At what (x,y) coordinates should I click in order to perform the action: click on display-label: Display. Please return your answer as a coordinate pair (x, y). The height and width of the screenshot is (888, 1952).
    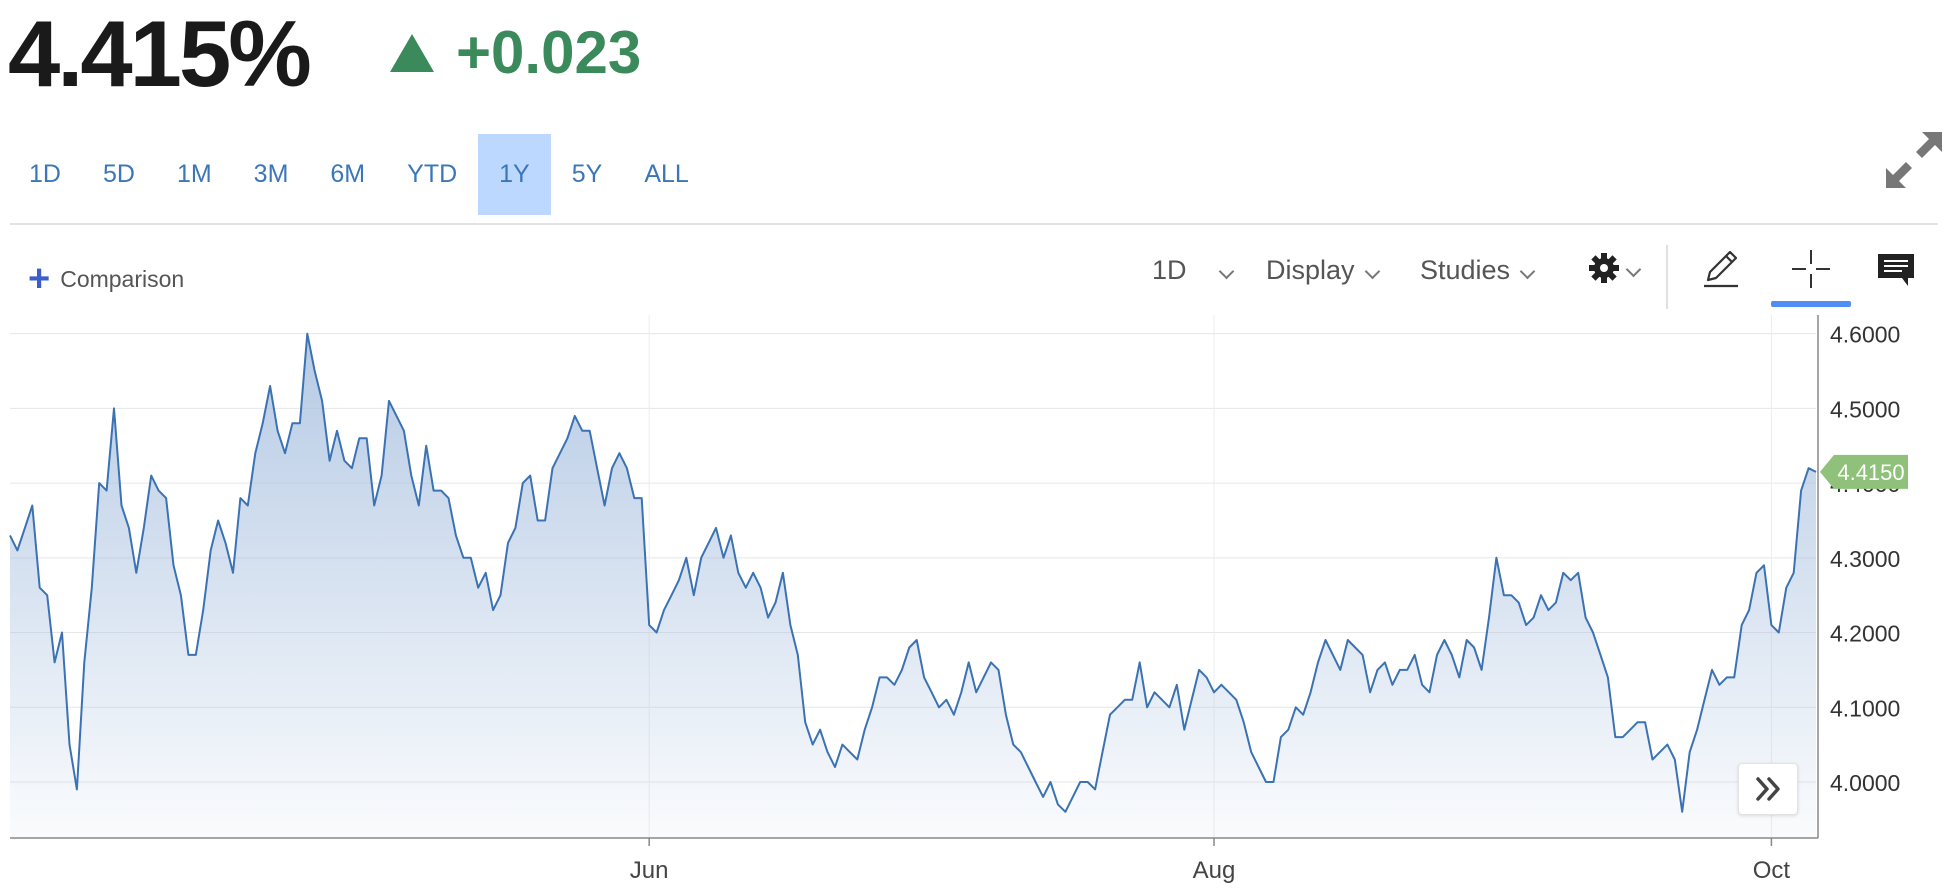
    Looking at the image, I should click on (1310, 270).